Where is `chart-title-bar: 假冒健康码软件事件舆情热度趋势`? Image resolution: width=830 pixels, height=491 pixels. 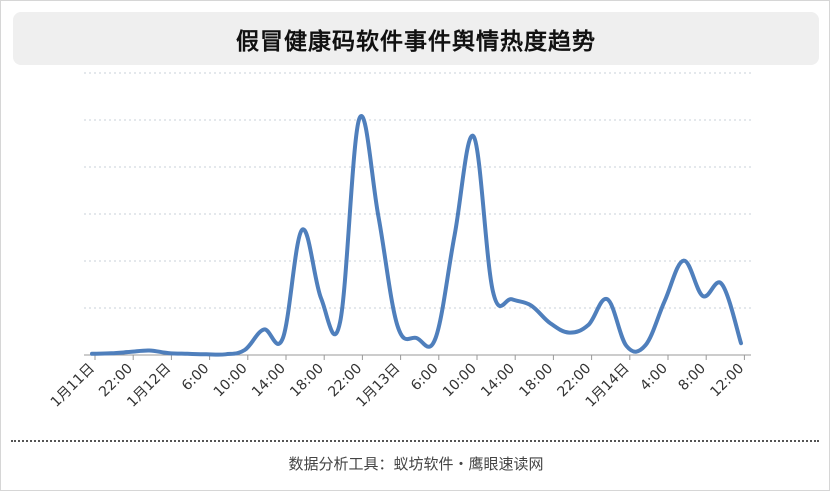
chart-title-bar: 假冒健康码软件事件舆情热度趋势 is located at coordinates (416, 38).